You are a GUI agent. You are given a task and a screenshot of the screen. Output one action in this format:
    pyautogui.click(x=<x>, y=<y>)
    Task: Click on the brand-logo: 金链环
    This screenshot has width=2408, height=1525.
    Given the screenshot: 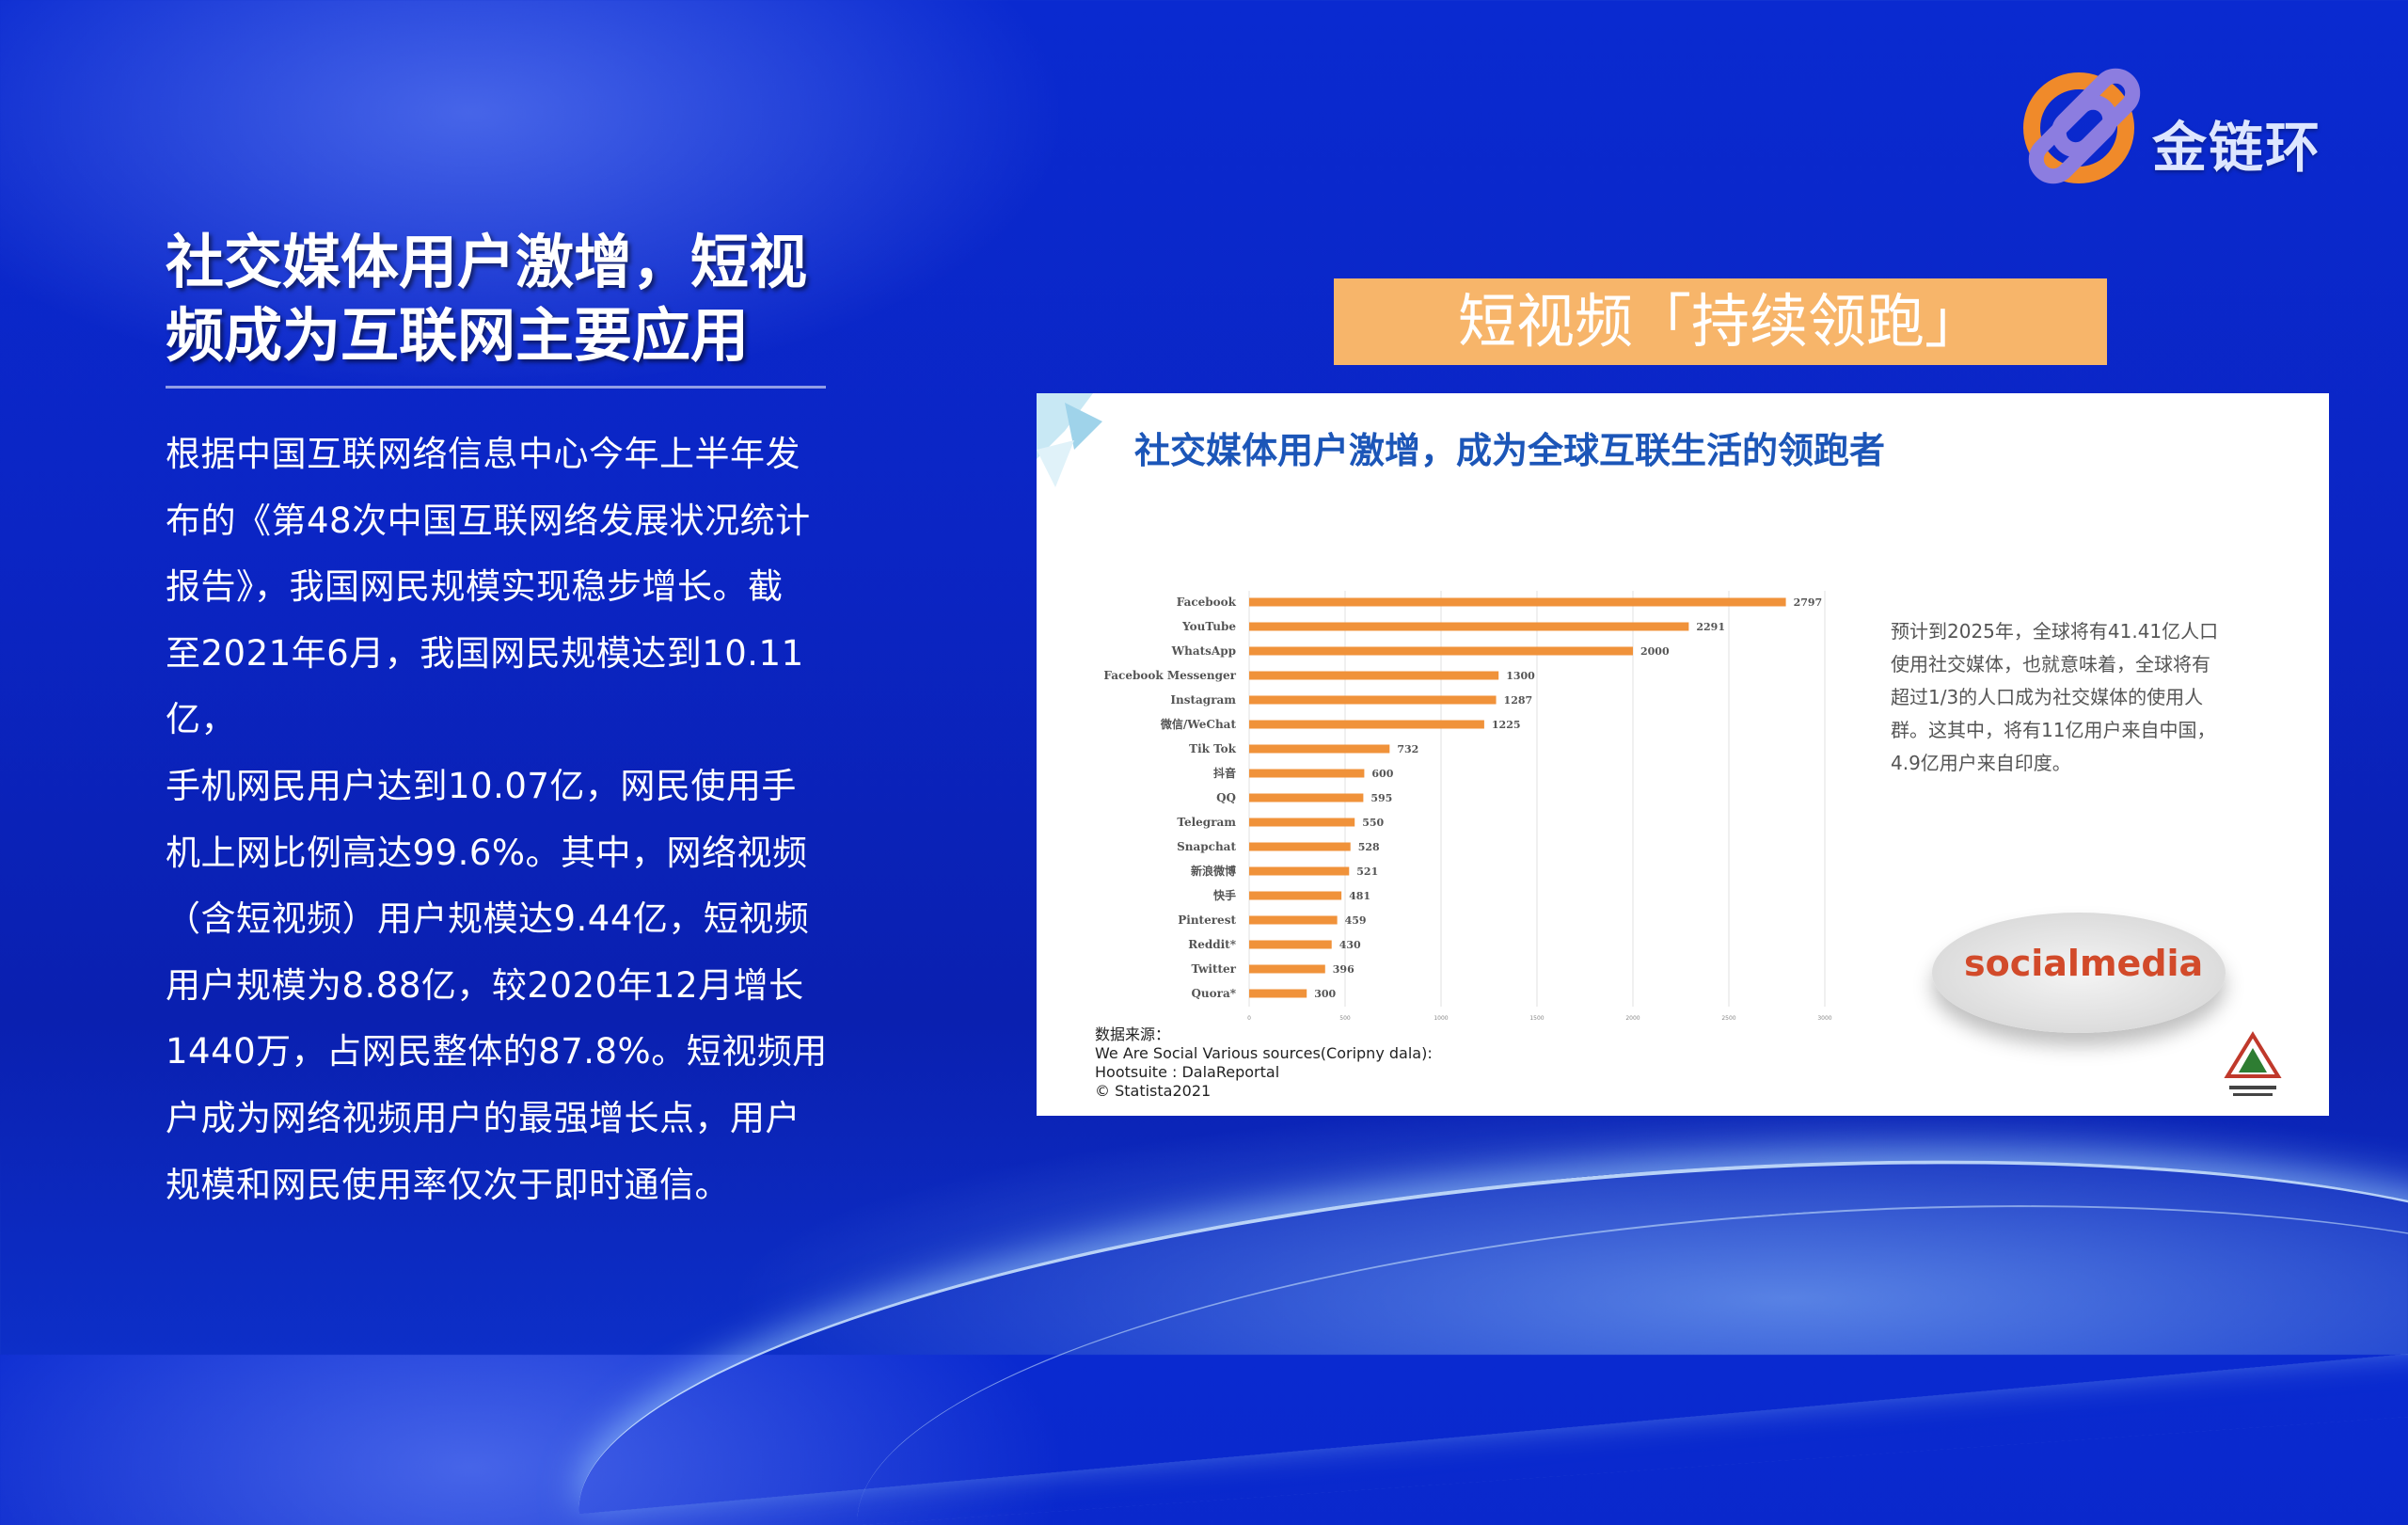 What is the action you would take?
    pyautogui.click(x=2189, y=125)
    